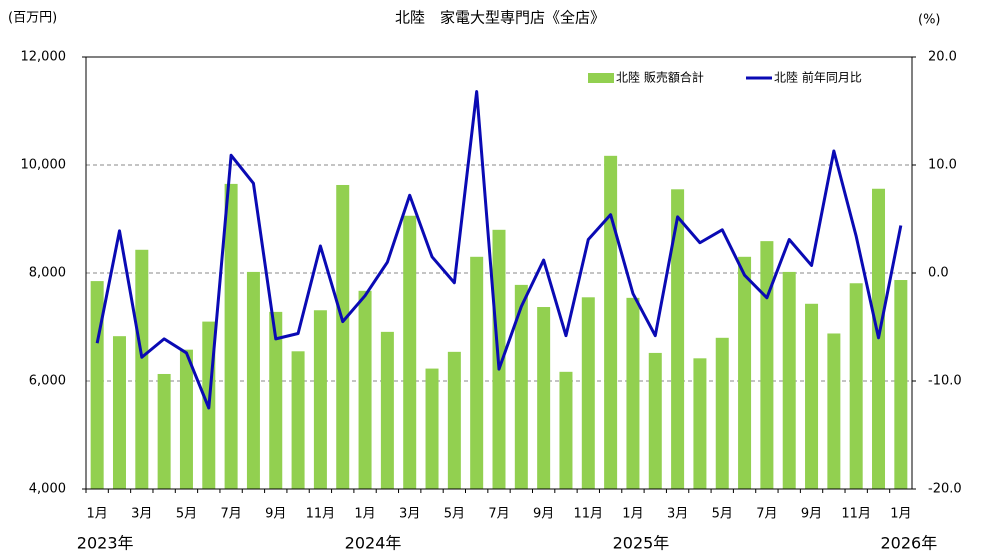 The width and height of the screenshot is (981, 558). Describe the element at coordinates (47, 489) in the screenshot. I see `y-tick-label: 4,000` at that location.